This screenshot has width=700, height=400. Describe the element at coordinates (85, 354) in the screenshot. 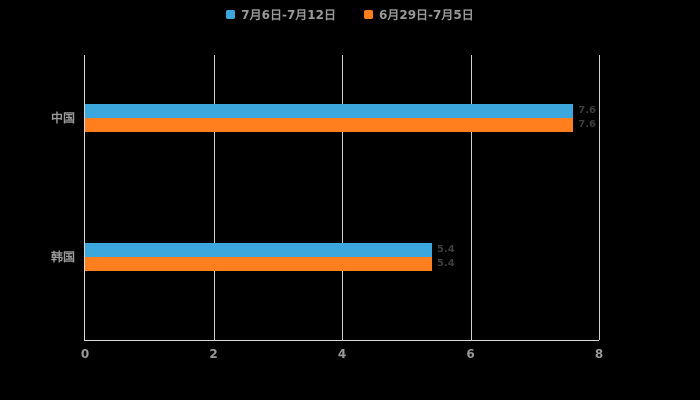

I see `x-tick-0: 0` at that location.